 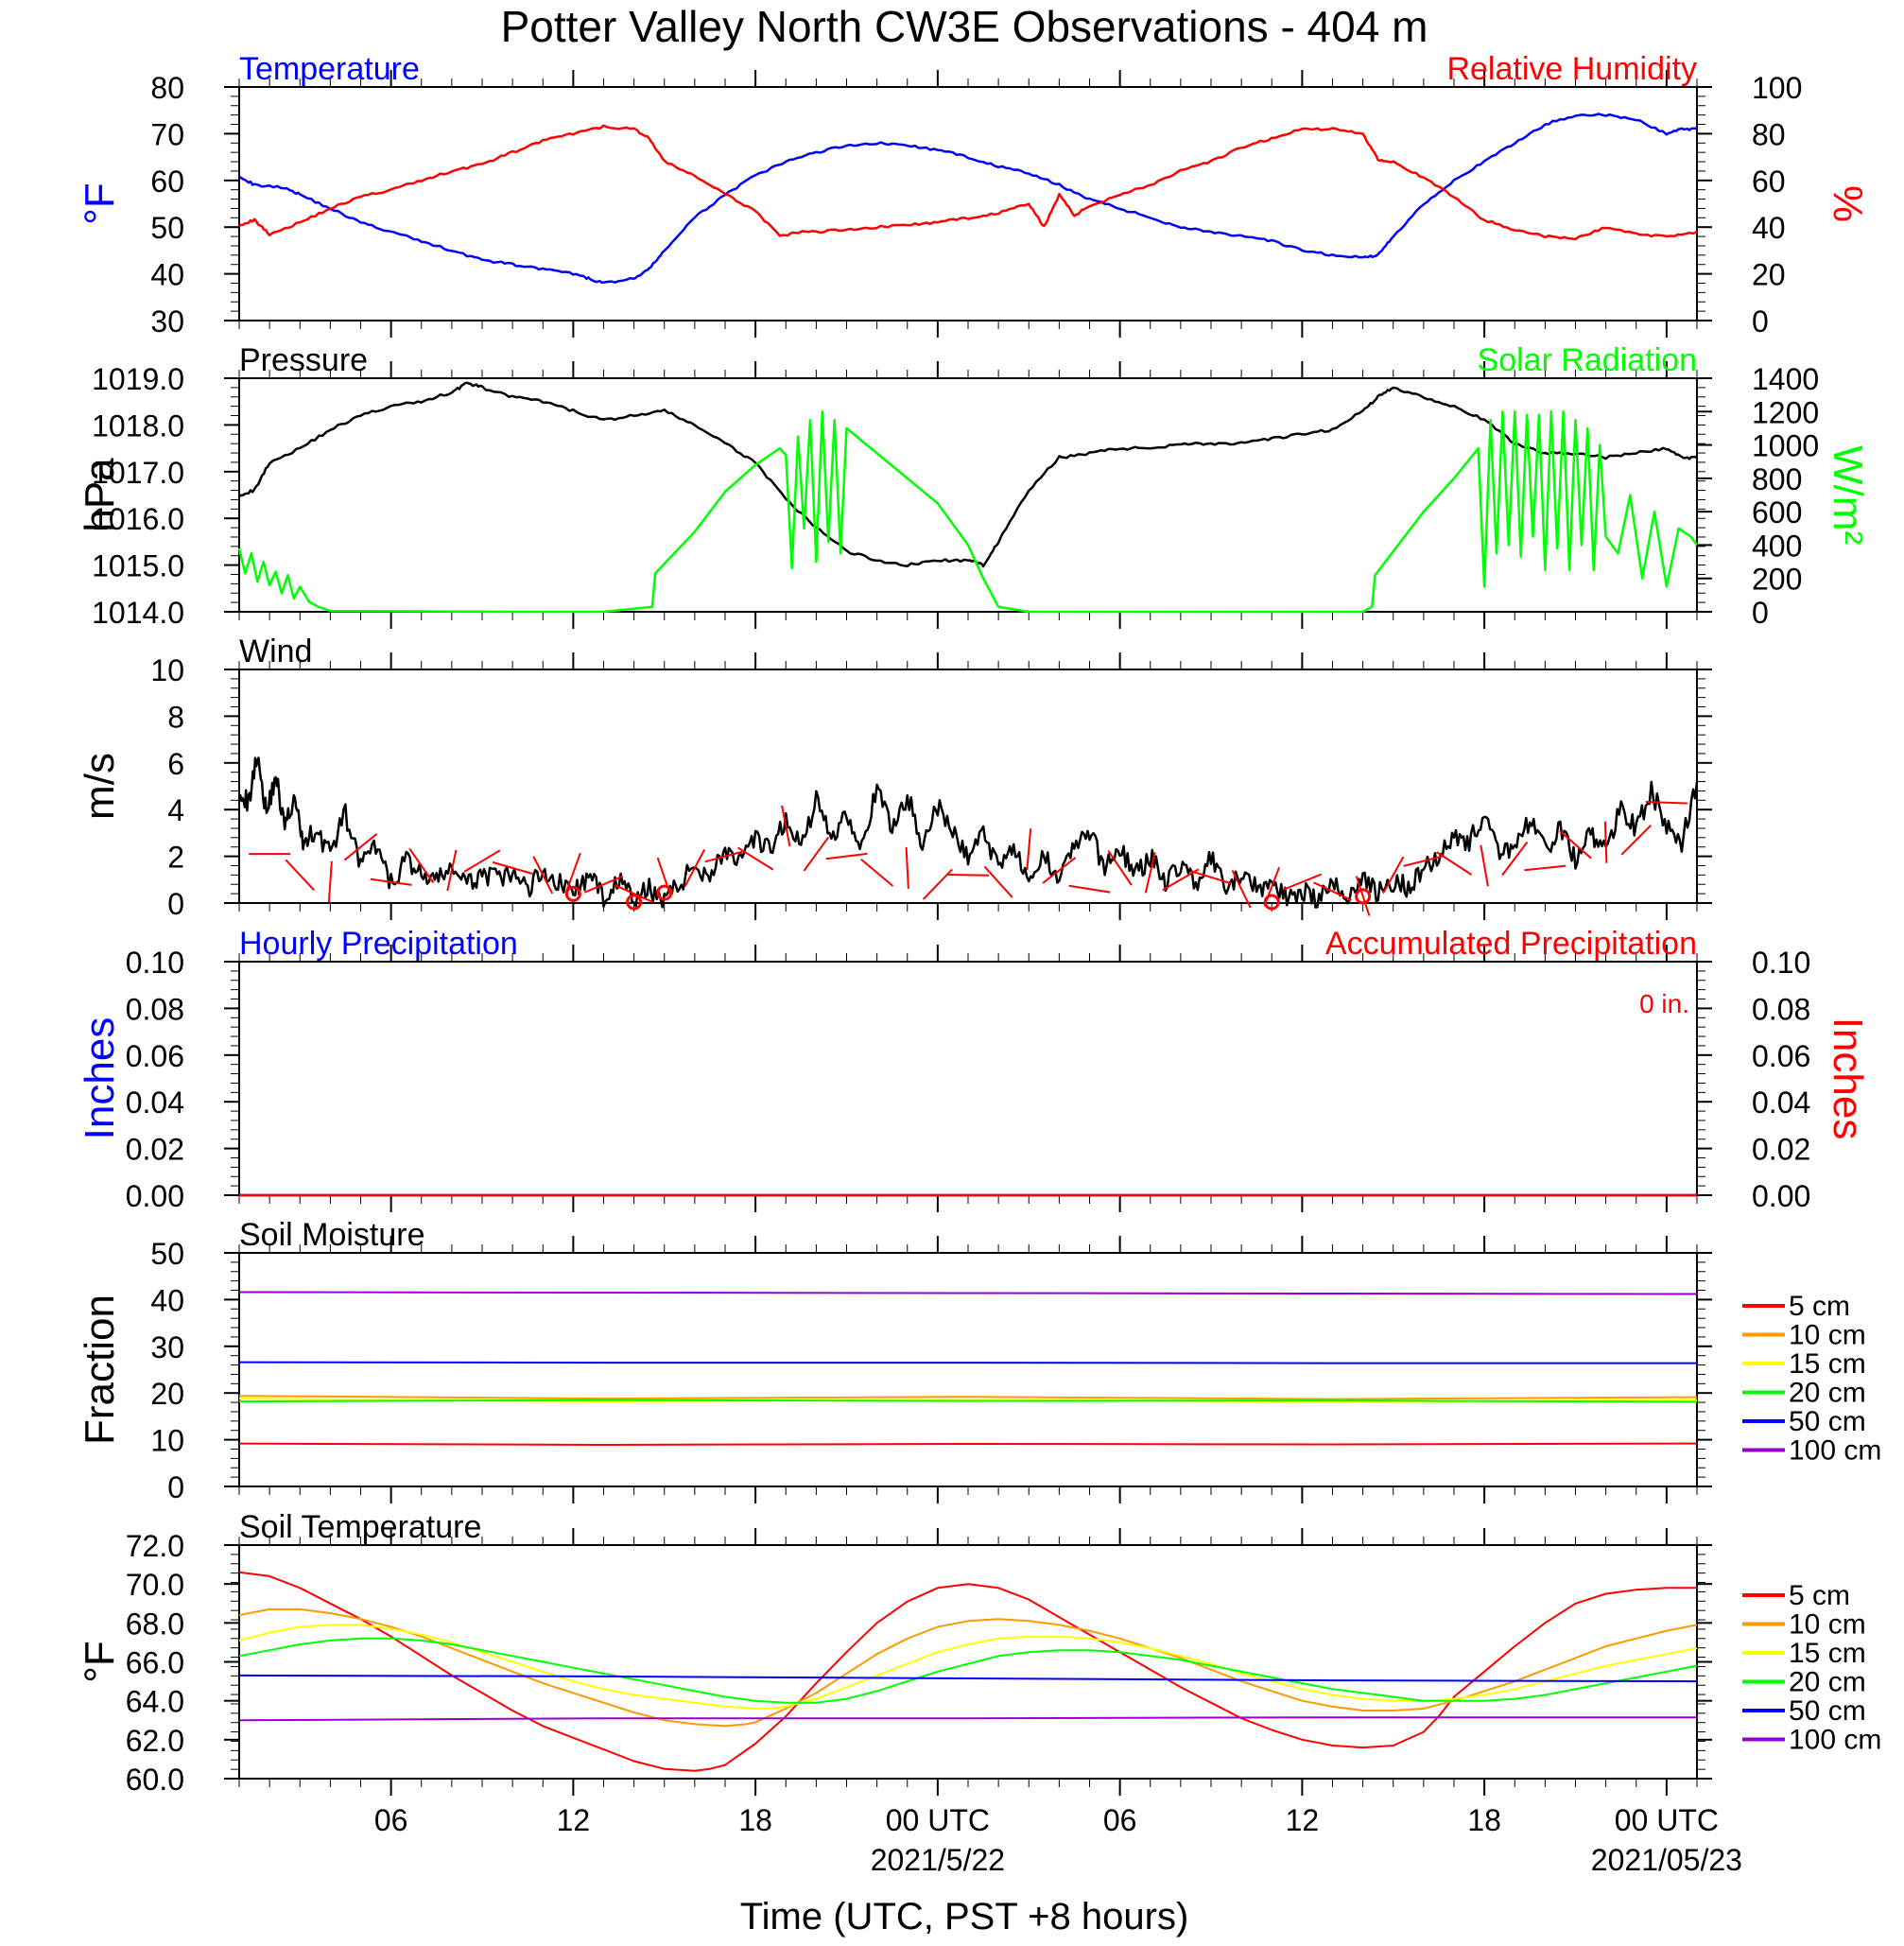 I want to click on series-line-5-cm, so click(x=968, y=1444).